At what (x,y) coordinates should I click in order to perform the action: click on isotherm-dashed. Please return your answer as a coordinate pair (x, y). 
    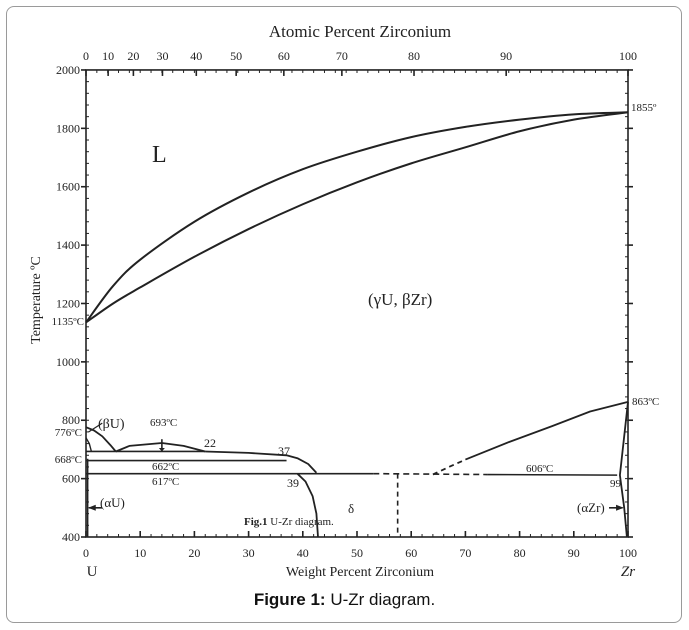
    Looking at the image, I should click on (430, 474).